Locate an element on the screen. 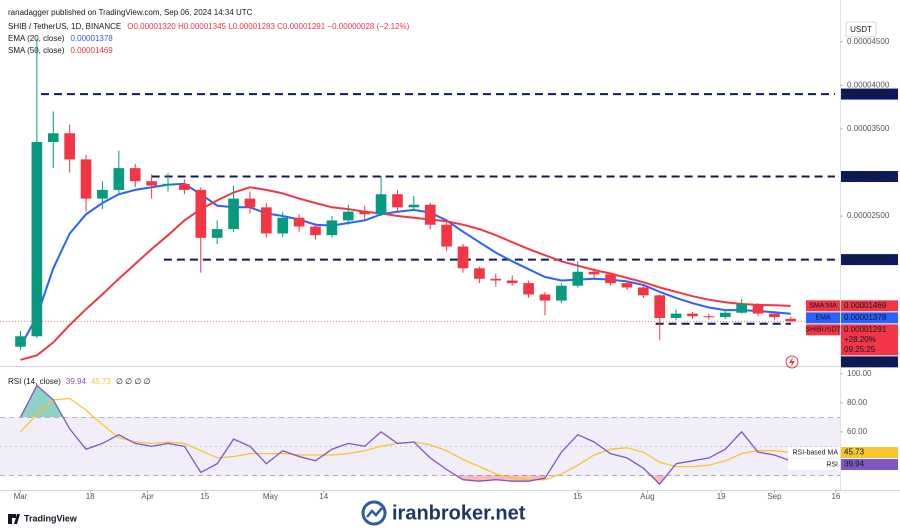 This screenshot has width=900, height=531. y-tick-label: 60.00 is located at coordinates (857, 431).